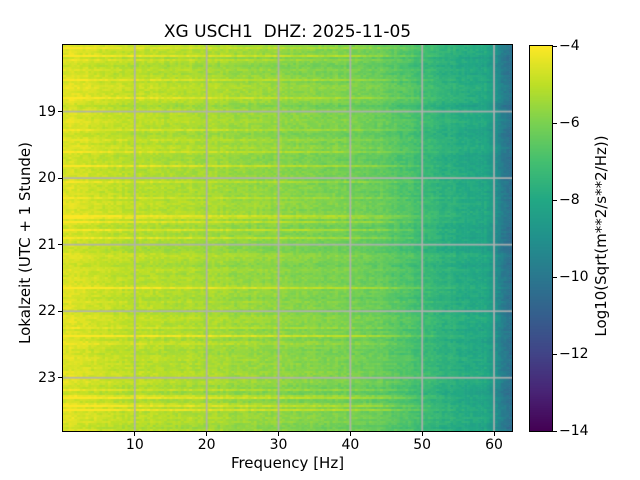 The image size is (640, 480). I want to click on y-tick-label: 23, so click(47, 377).